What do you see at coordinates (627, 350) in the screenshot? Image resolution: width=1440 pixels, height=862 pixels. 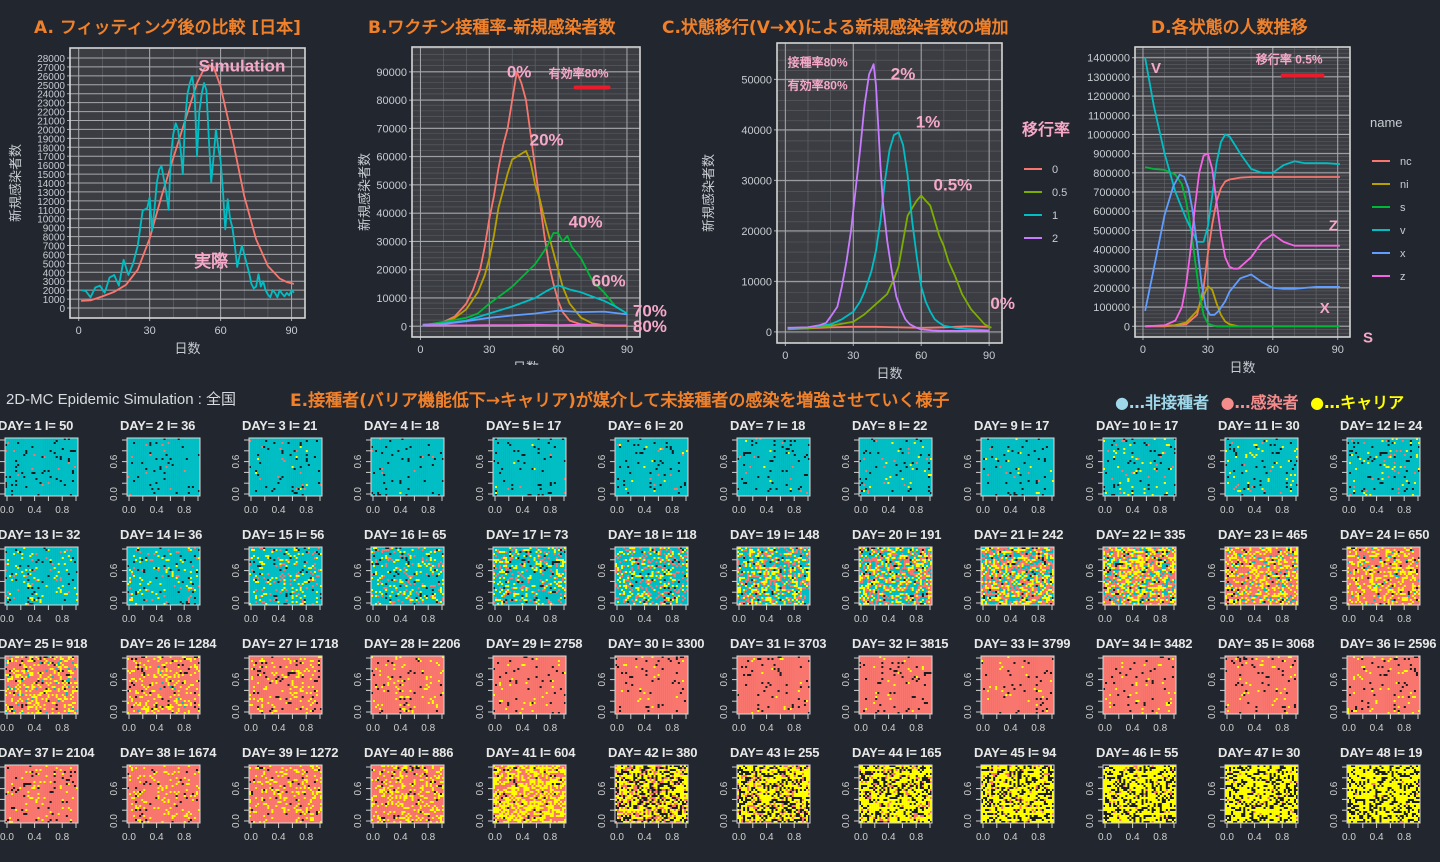 I see `x-tick-label: 90` at bounding box center [627, 350].